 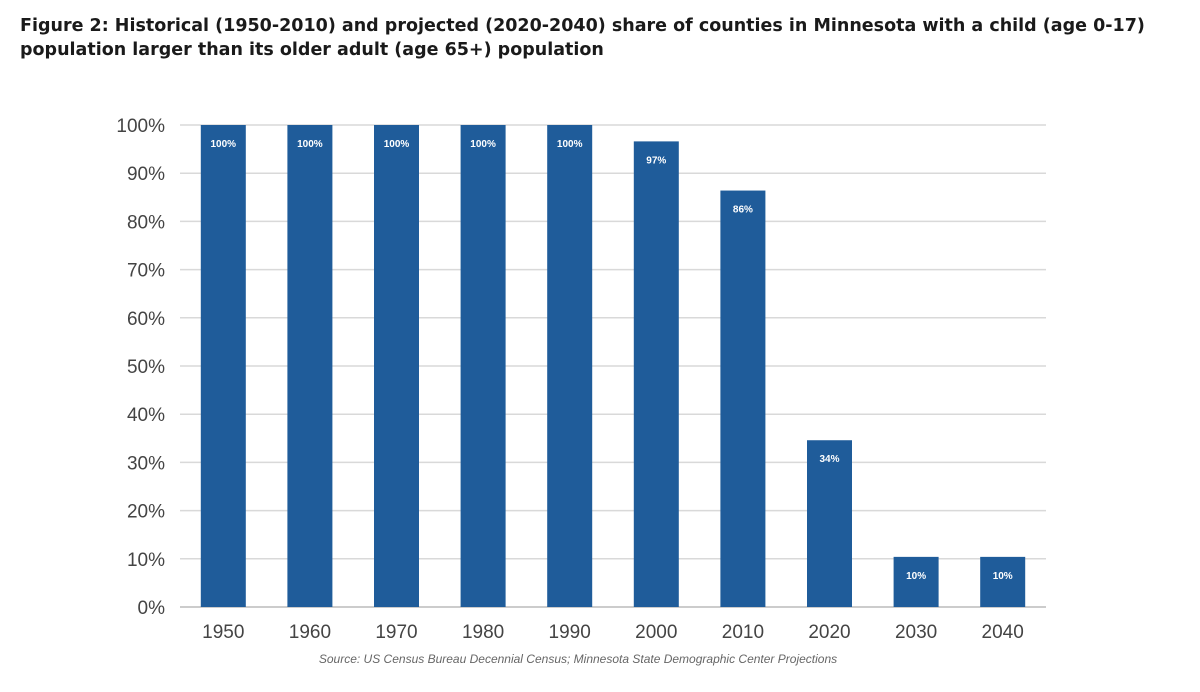 I want to click on y-tick-label: 60%, so click(x=146, y=319).